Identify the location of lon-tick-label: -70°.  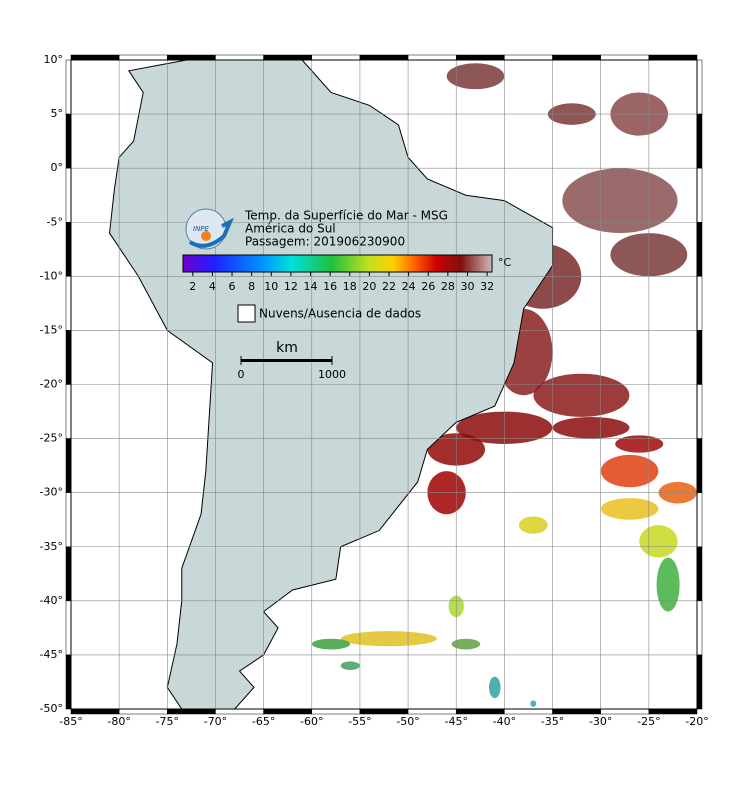
(215, 721).